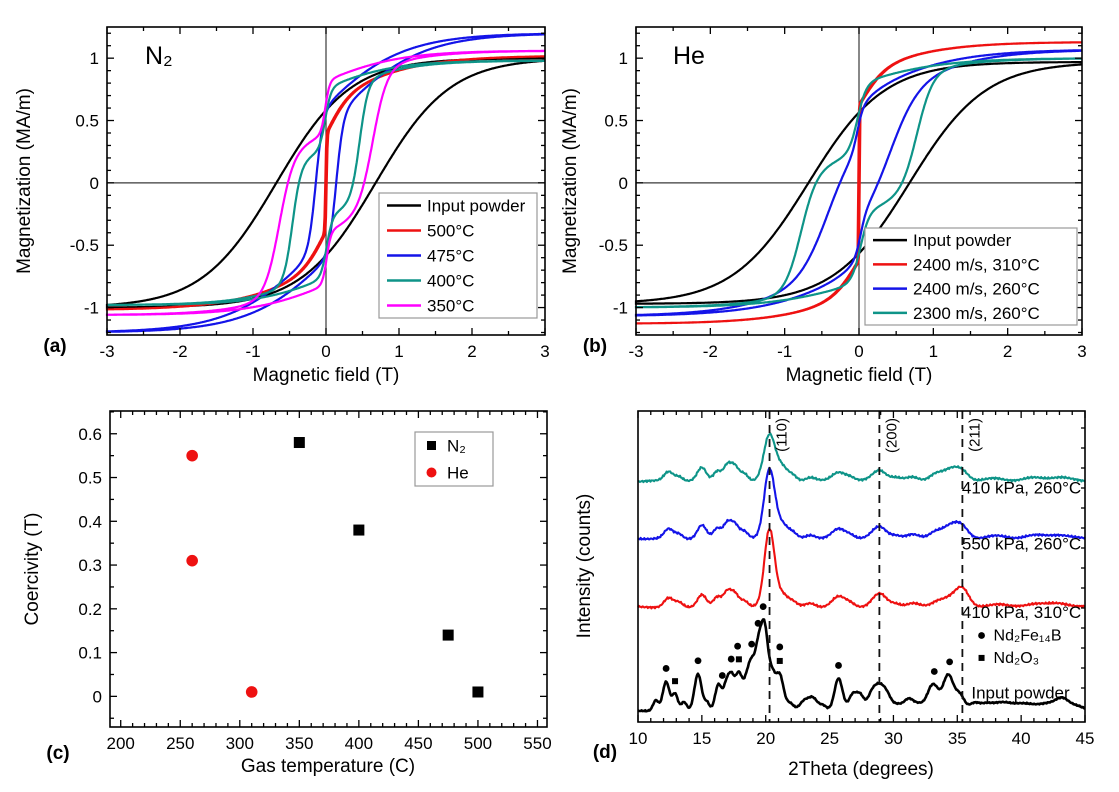 The width and height of the screenshot is (1119, 792). What do you see at coordinates (1085, 738) in the screenshot?
I see `x-tick-label: 45` at bounding box center [1085, 738].